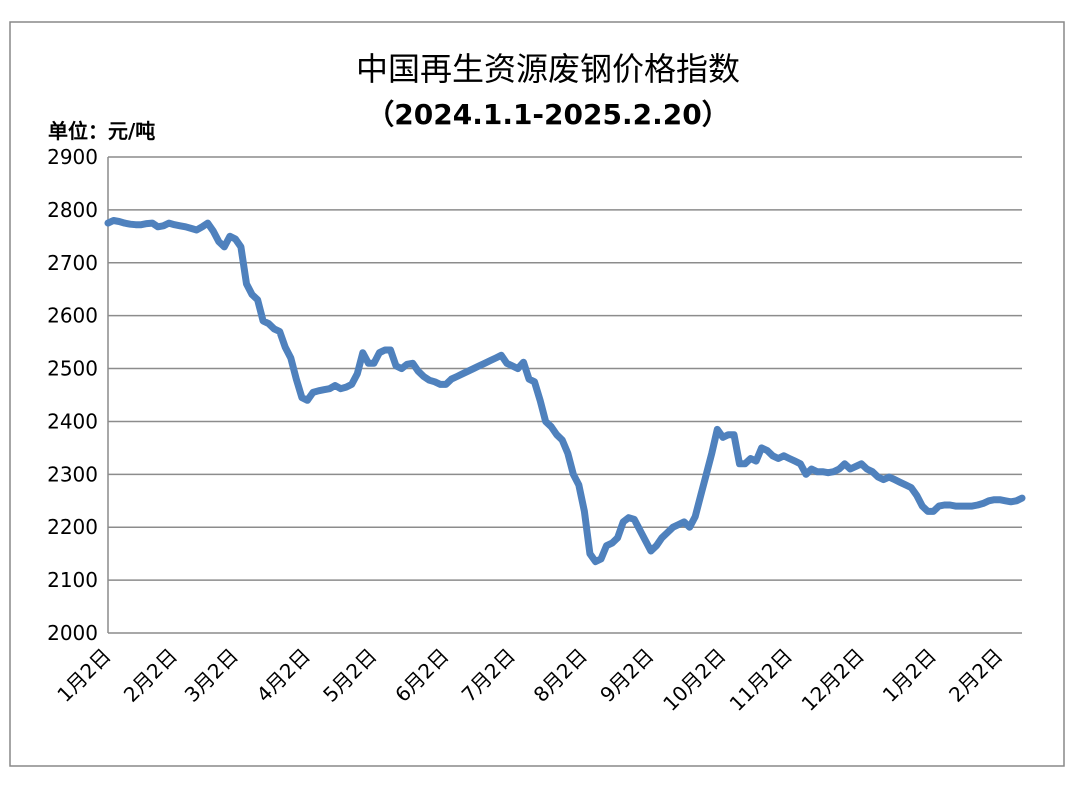  Describe the element at coordinates (548, 69) in the screenshot. I see `chart-title: 中国再生资源废钢价格指数` at that location.